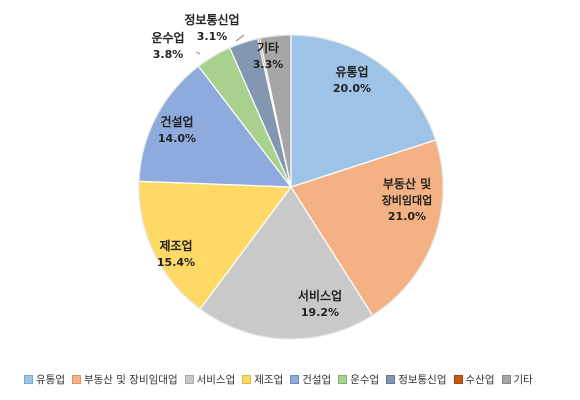 The image size is (580, 400). I want to click on slice-label-7: 정보통신업 3.1%, so click(211, 27).